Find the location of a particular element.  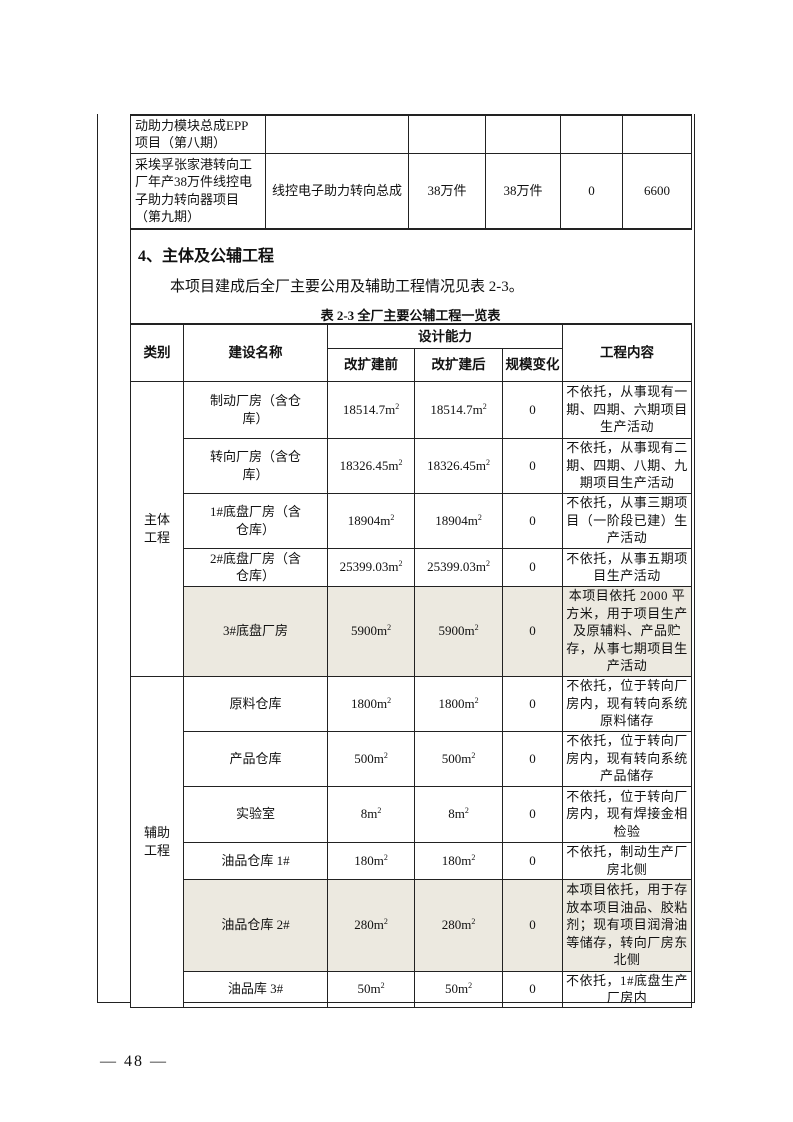

before-cell: 50m2 is located at coordinates (371, 989).